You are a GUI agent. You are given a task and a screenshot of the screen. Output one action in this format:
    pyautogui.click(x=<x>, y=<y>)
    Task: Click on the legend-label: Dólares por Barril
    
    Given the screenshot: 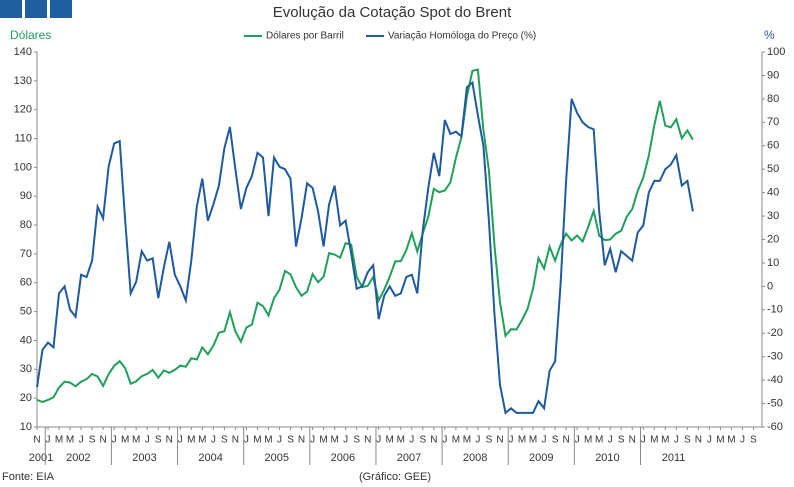 What is the action you would take?
    pyautogui.click(x=305, y=36)
    